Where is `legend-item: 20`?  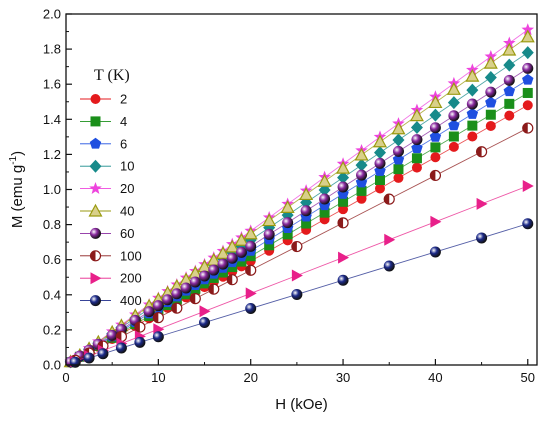
legend-item: 20 is located at coordinates (107, 188).